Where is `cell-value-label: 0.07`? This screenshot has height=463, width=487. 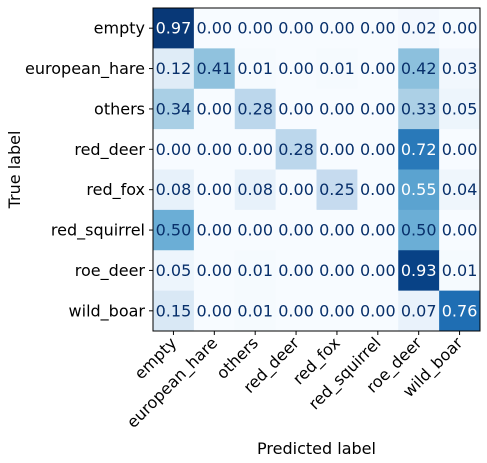 cell-value-label: 0.07 is located at coordinates (419, 310).